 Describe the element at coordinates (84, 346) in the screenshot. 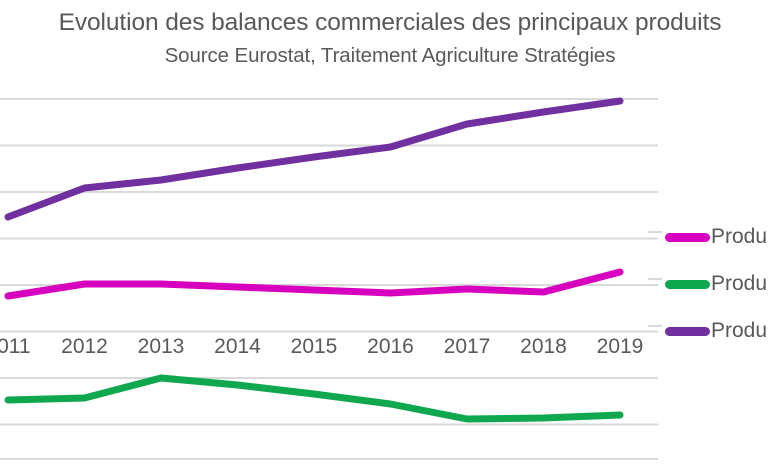

I see `x-tick-label: 2012` at that location.